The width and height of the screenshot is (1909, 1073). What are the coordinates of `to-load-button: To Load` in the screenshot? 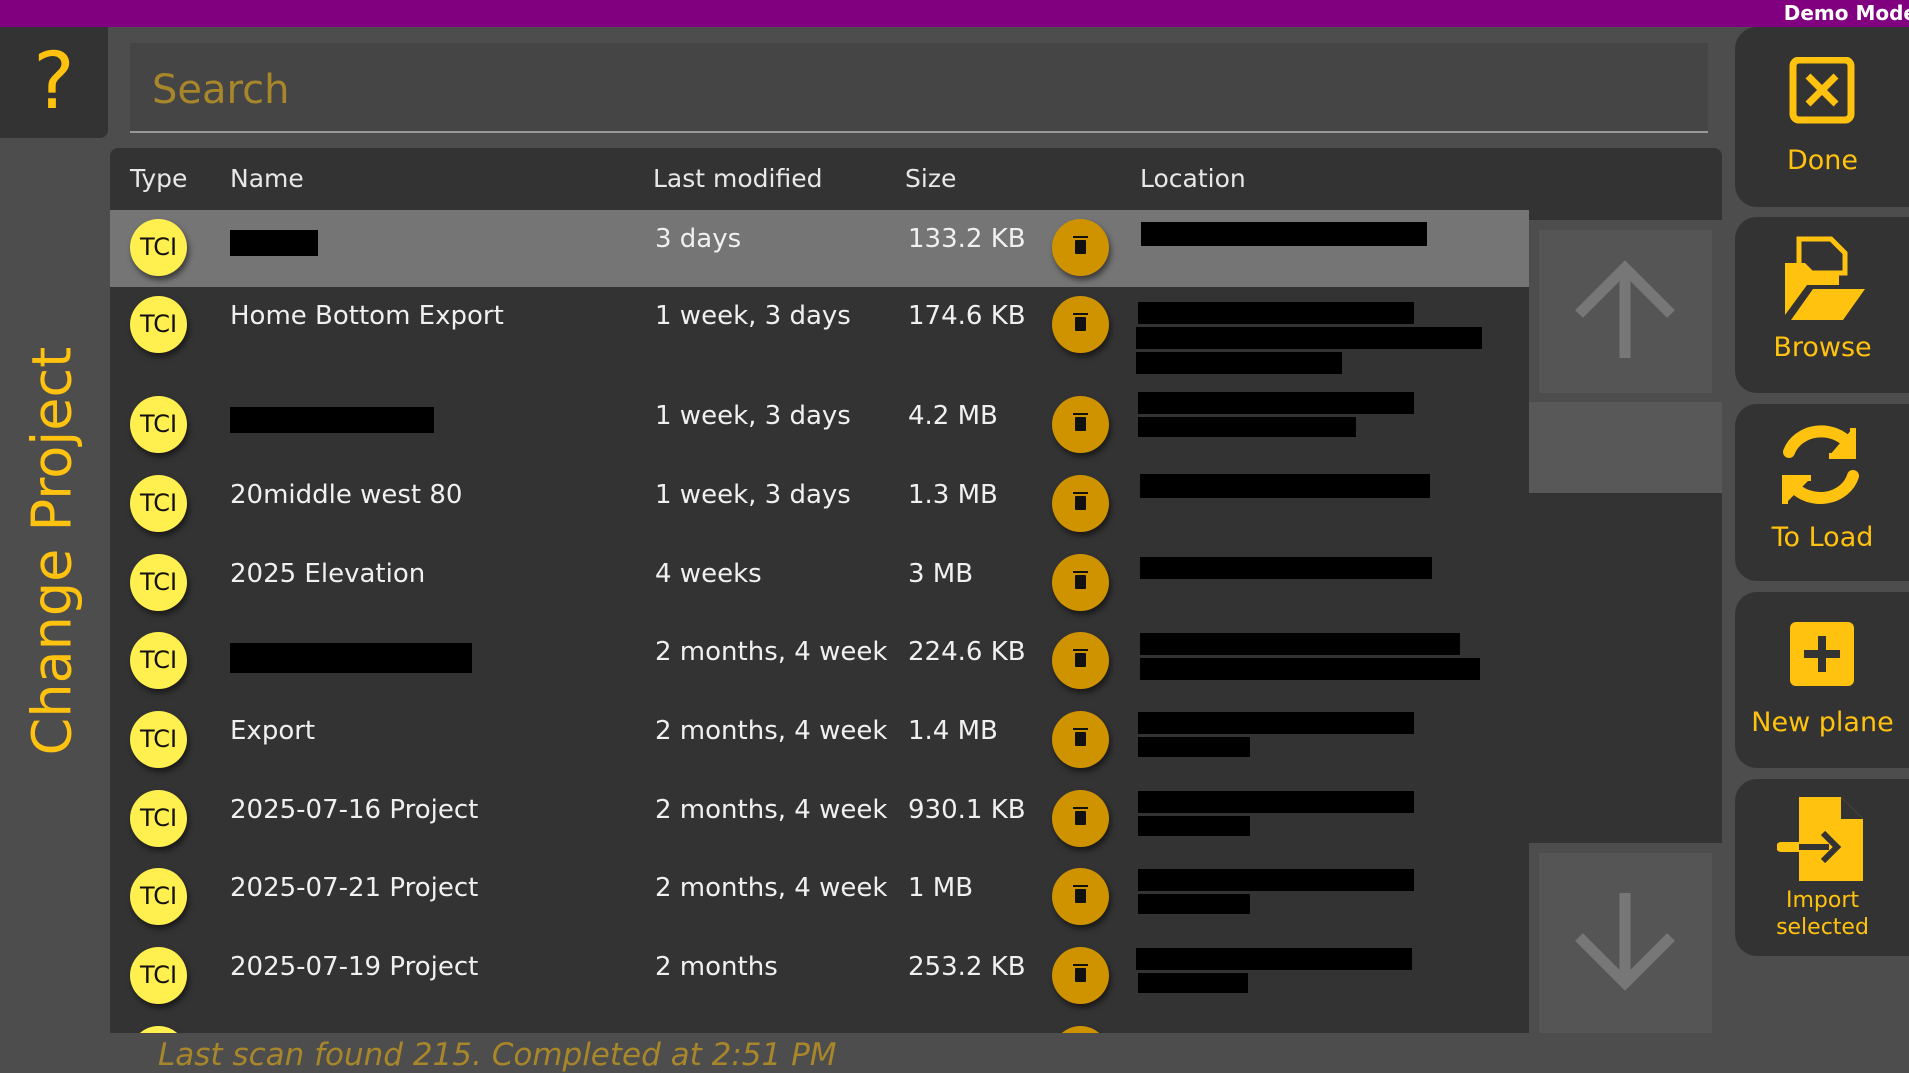 It's located at (1822, 492).